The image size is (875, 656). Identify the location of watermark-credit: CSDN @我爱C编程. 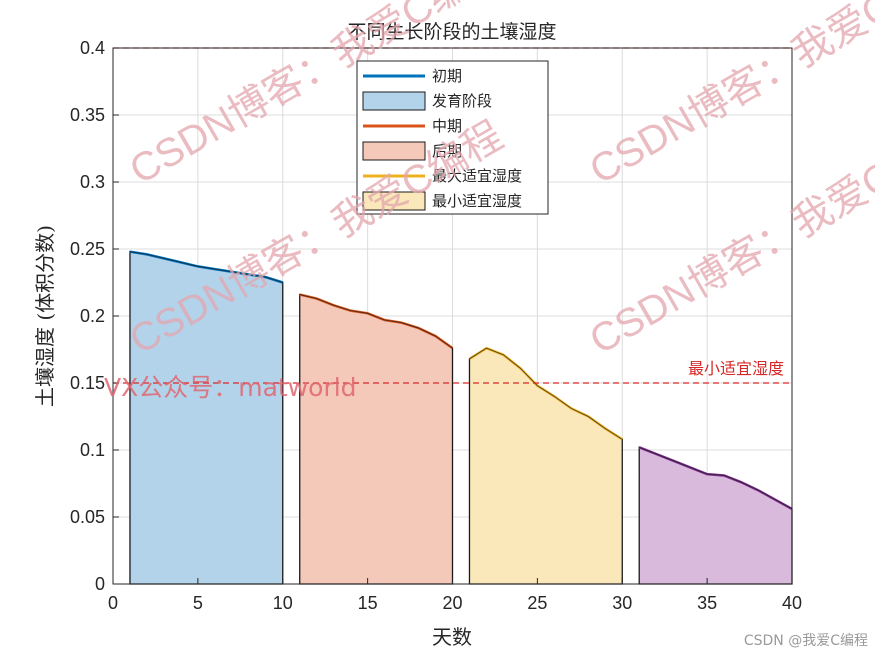
(806, 641).